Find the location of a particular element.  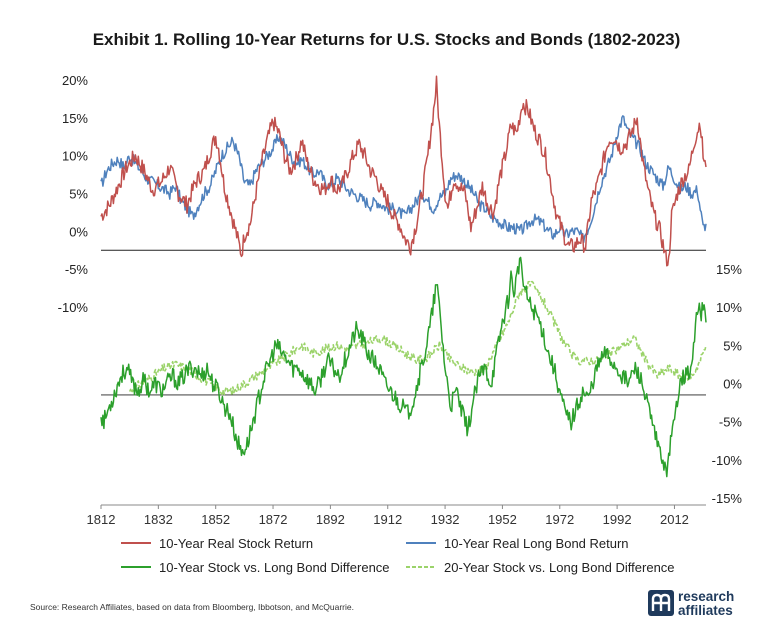

legend-label: 20-Year Stock vs. Long Bond Difference is located at coordinates (559, 567).